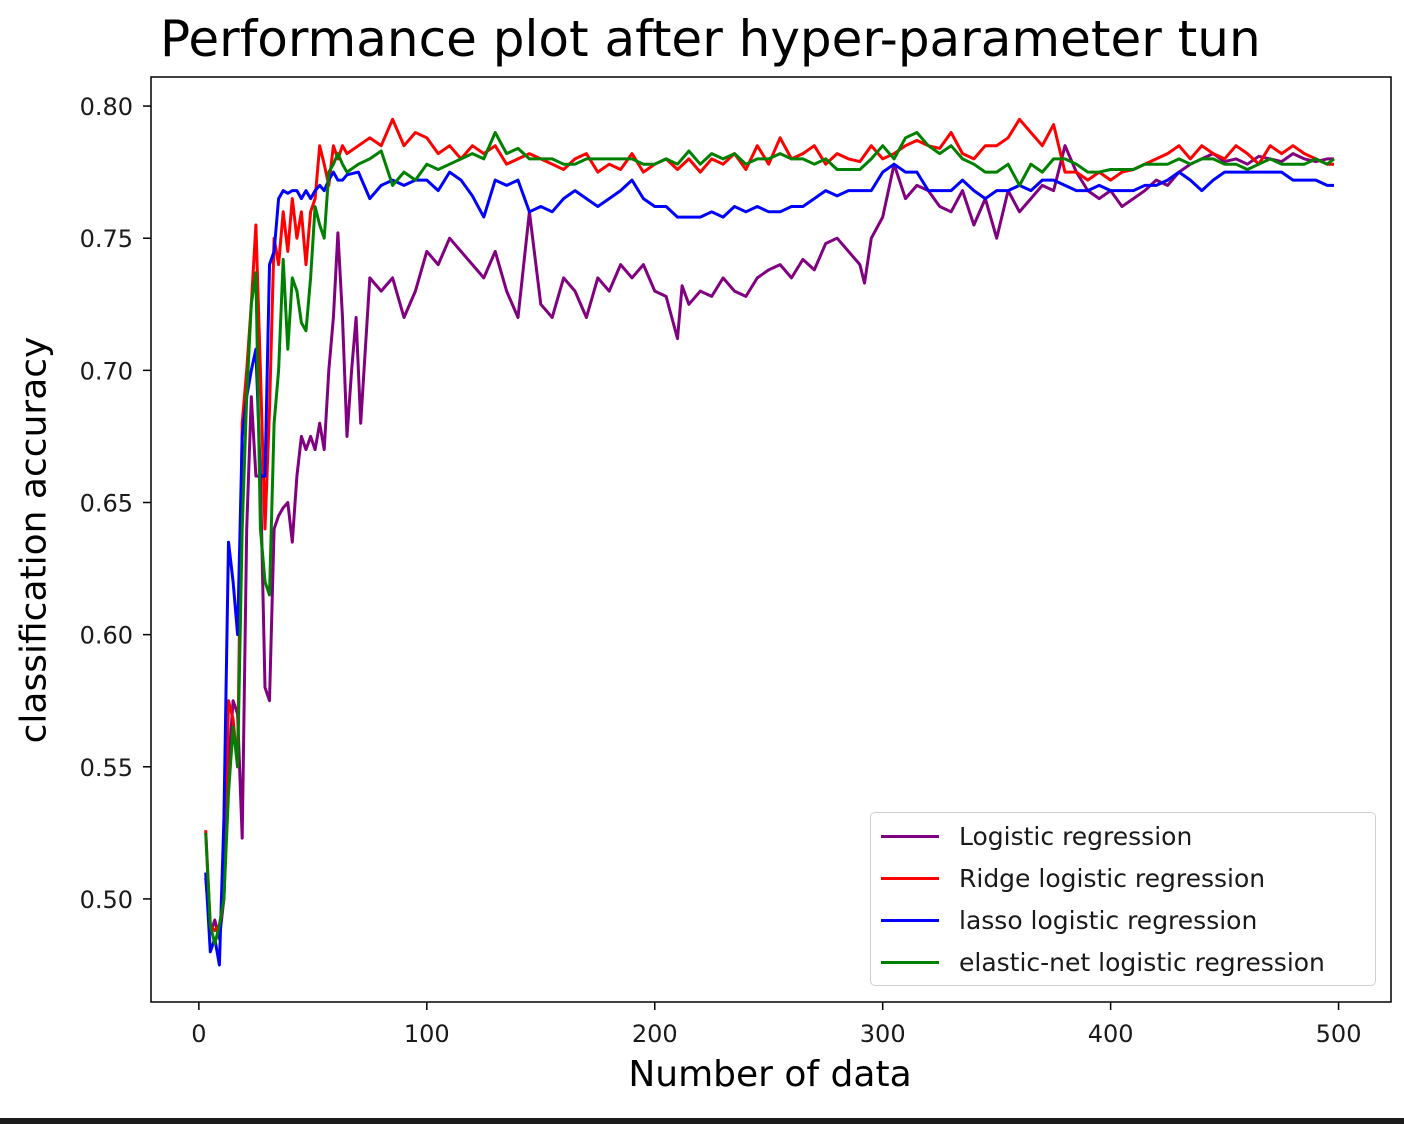 Image resolution: width=1404 pixels, height=1124 pixels. I want to click on legend-swatch-lasso, so click(910, 920).